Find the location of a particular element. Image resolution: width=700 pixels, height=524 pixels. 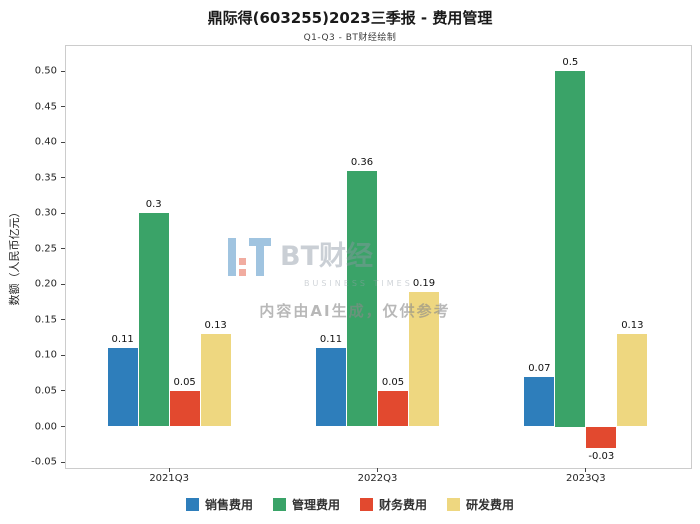

bar-value-label: 0.36 is located at coordinates (362, 162).